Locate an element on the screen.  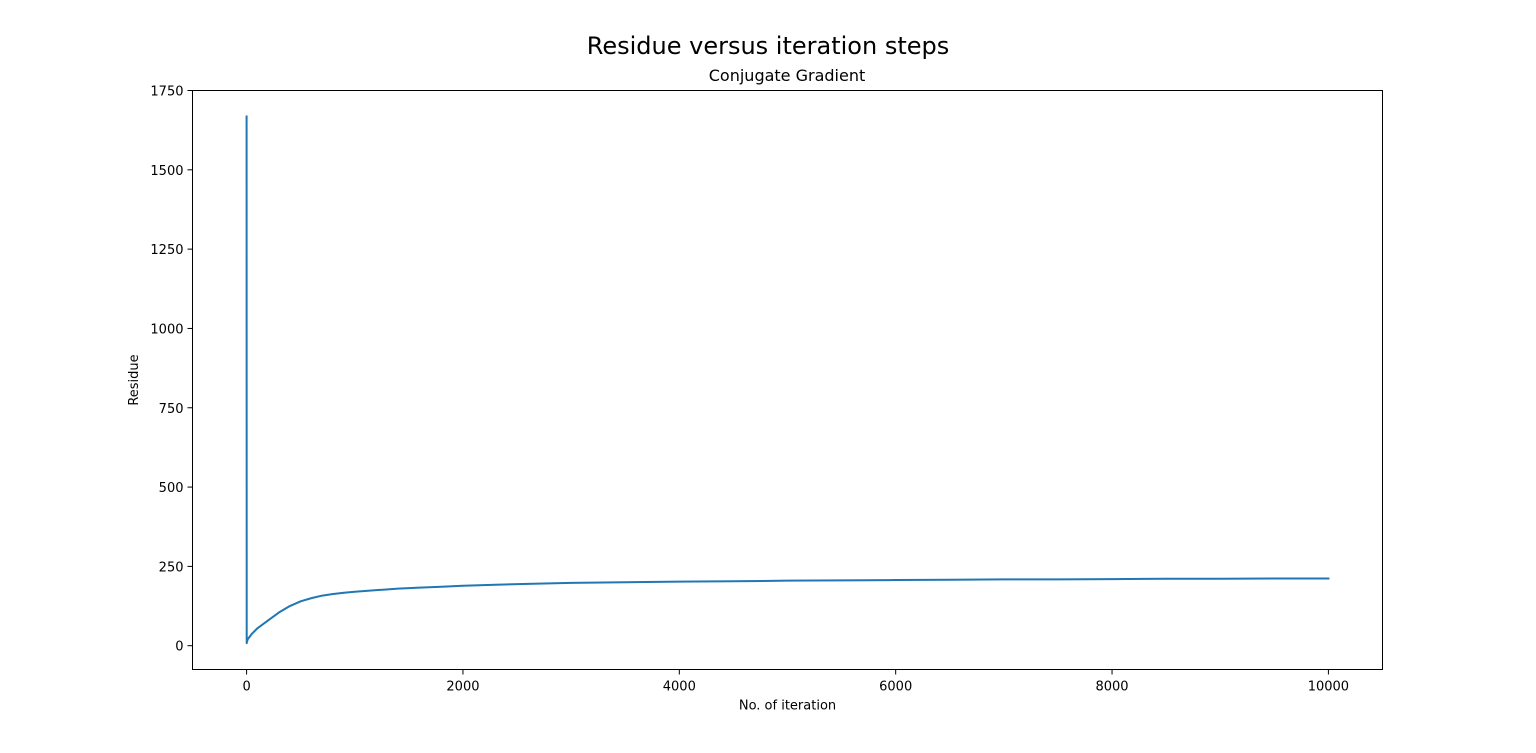
y-tick-label: 1750 is located at coordinates (166, 92).